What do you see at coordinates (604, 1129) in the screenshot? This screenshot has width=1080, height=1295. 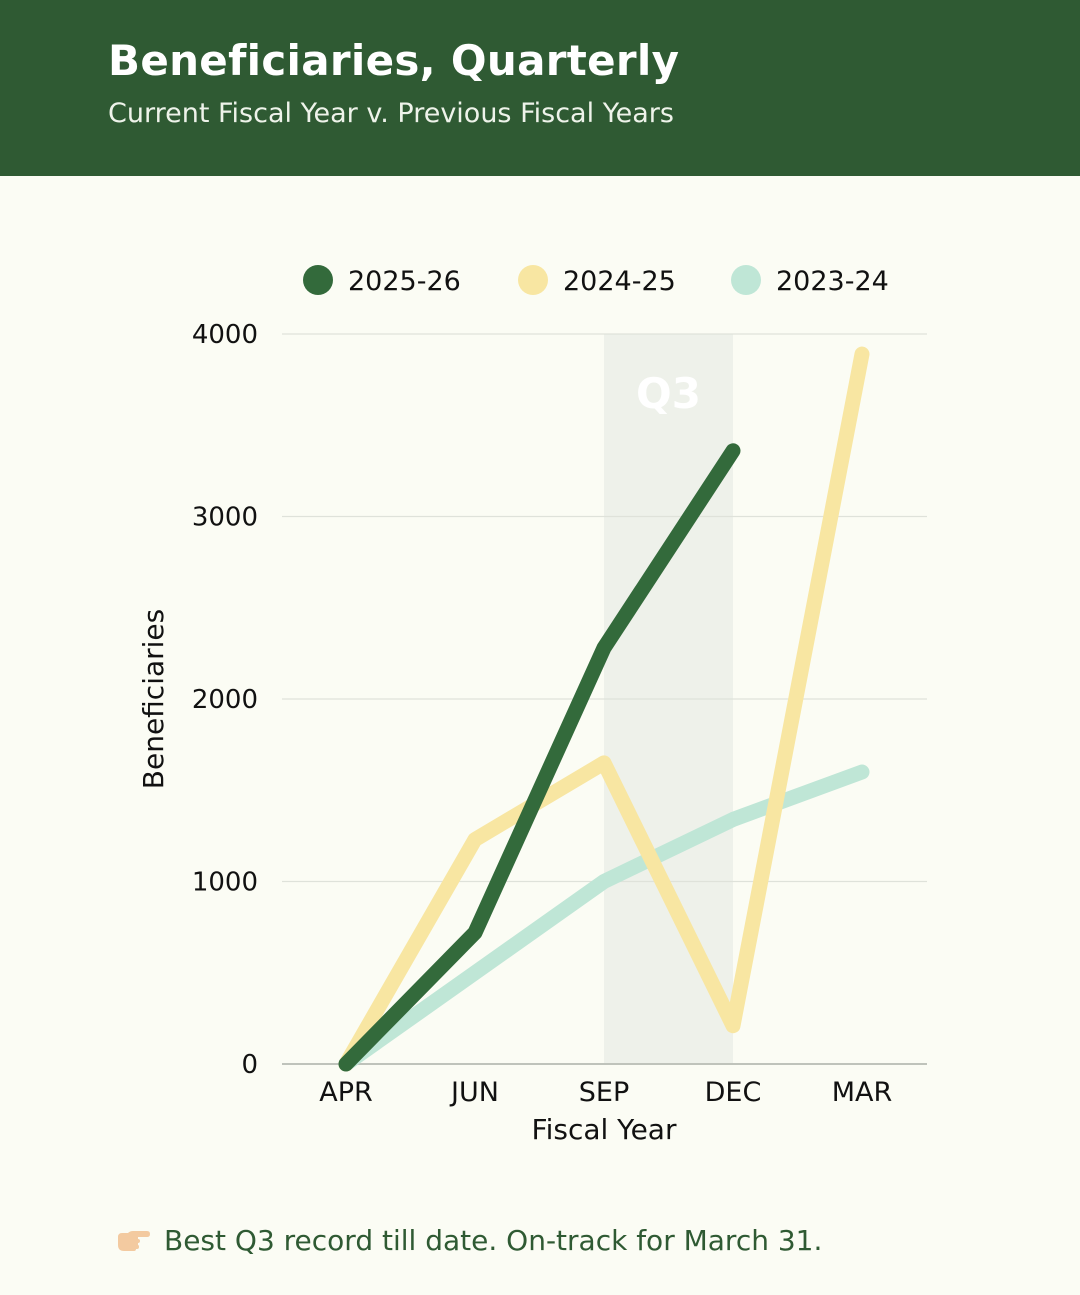 I see `x-axis-title: Fiscal Year` at bounding box center [604, 1129].